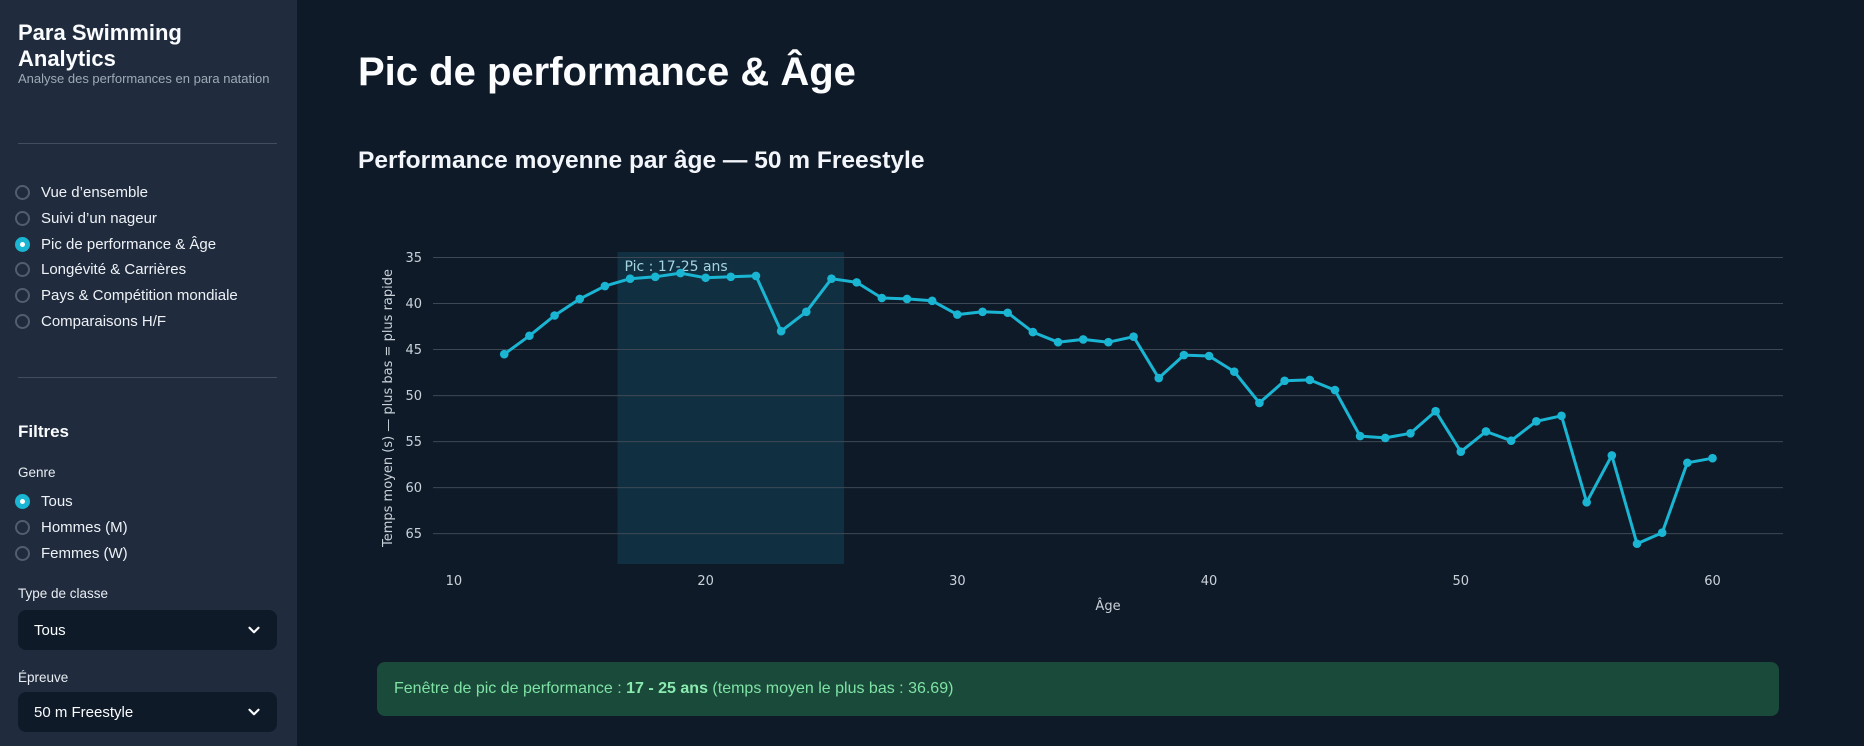 This screenshot has height=746, width=1864. What do you see at coordinates (413, 350) in the screenshot?
I see `y-tick-label: 45` at bounding box center [413, 350].